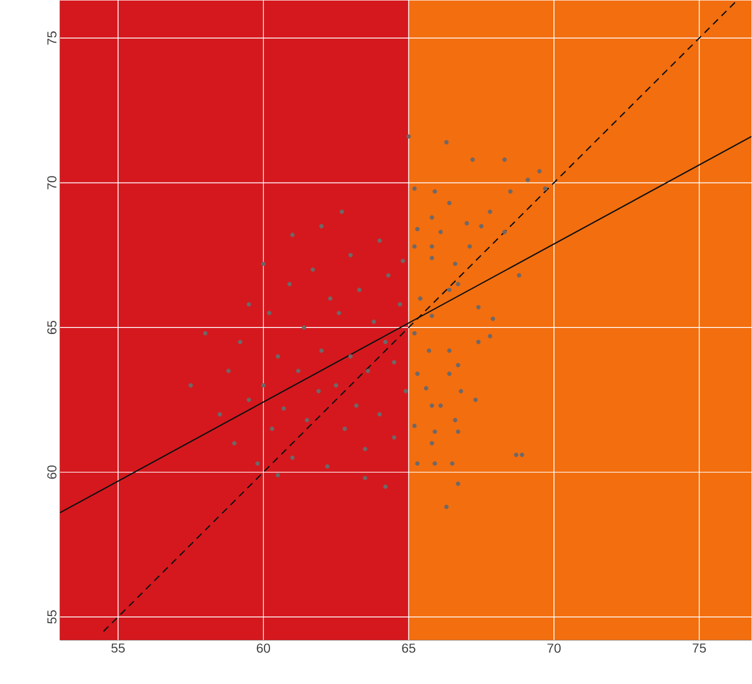 This screenshot has height=684, width=752. What do you see at coordinates (263, 648) in the screenshot?
I see `x-tick-label: 60` at bounding box center [263, 648].